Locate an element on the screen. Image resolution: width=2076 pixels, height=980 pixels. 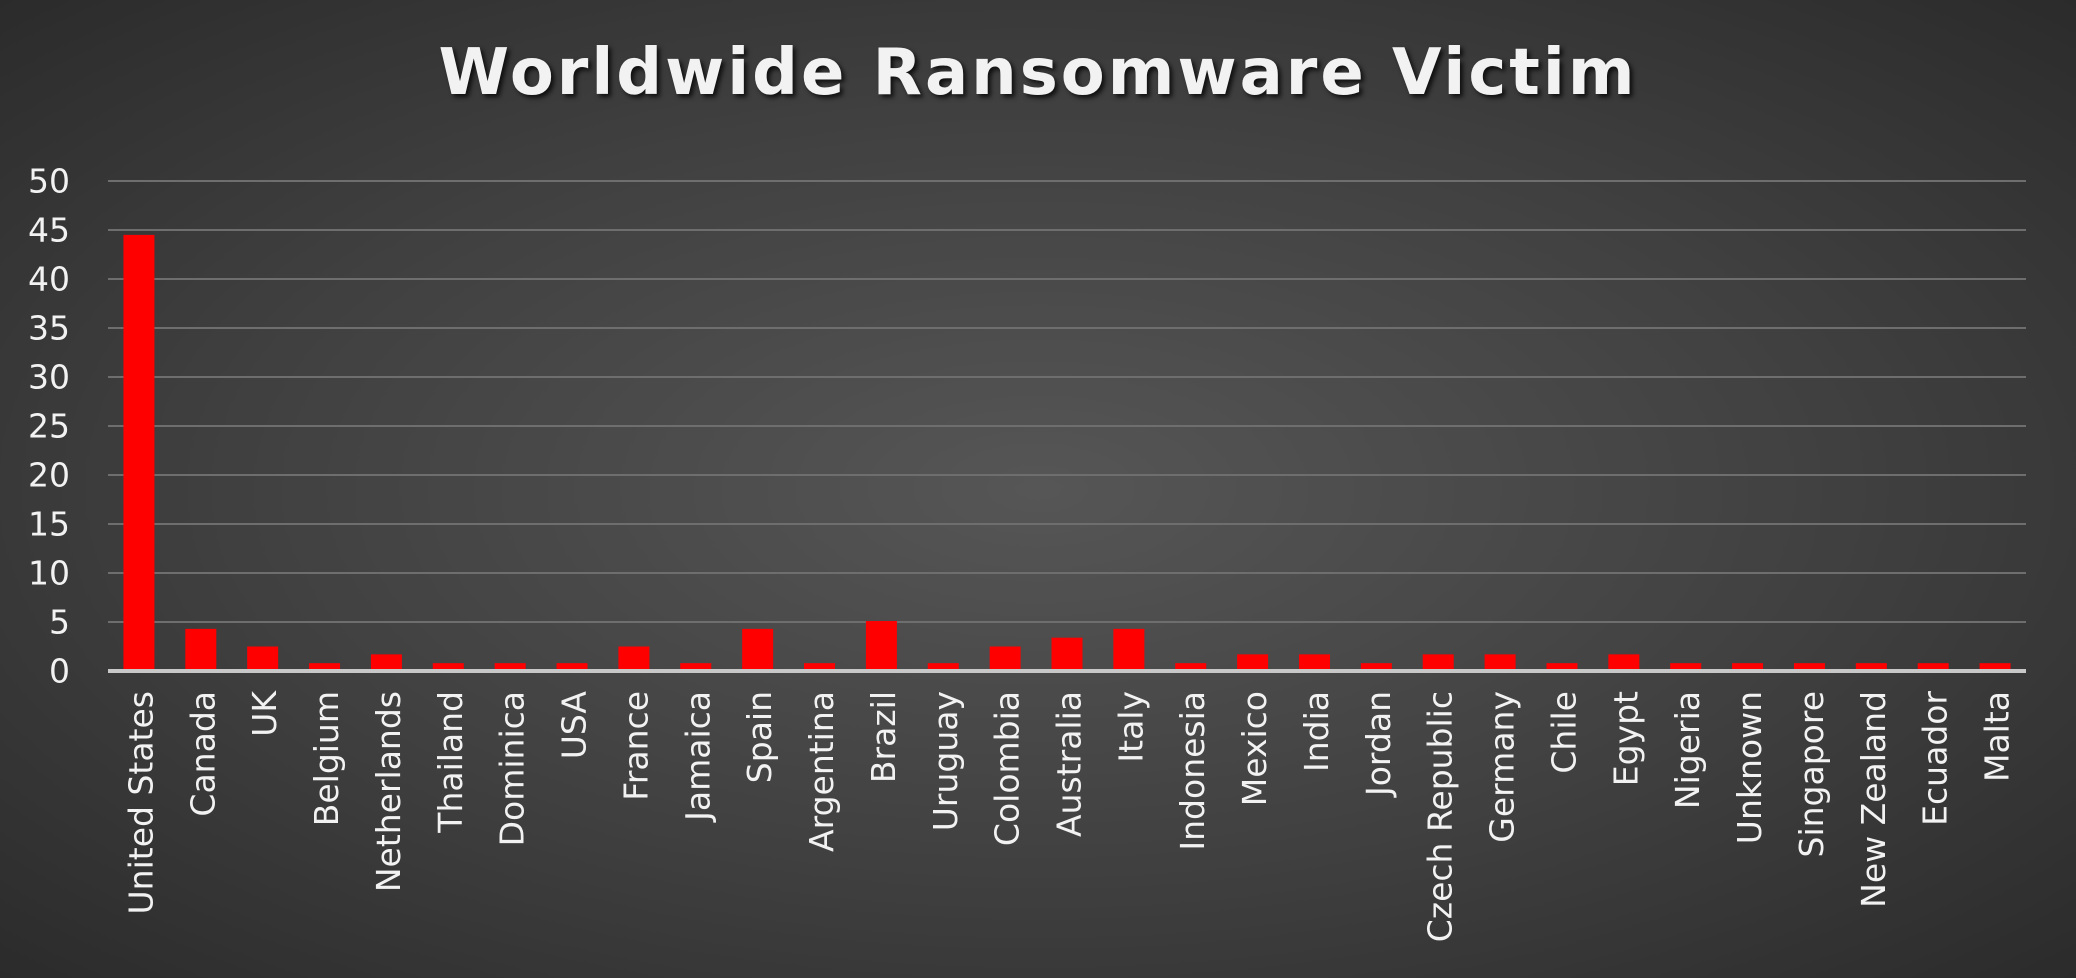
x-tick-label: Egypt is located at coordinates (1625, 738).